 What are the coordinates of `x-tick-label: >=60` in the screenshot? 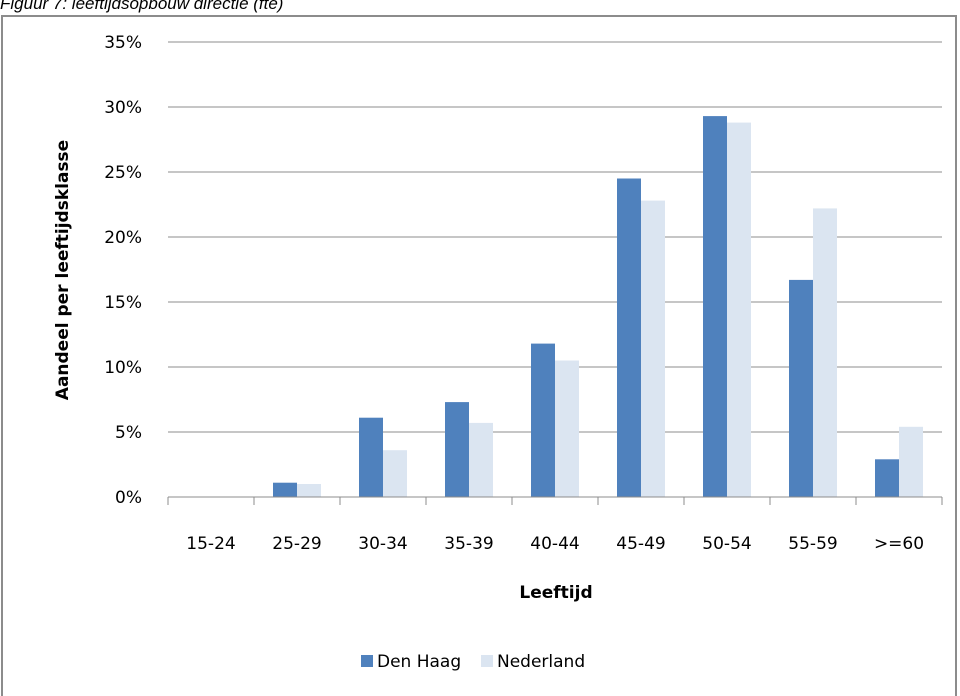 It's located at (899, 544).